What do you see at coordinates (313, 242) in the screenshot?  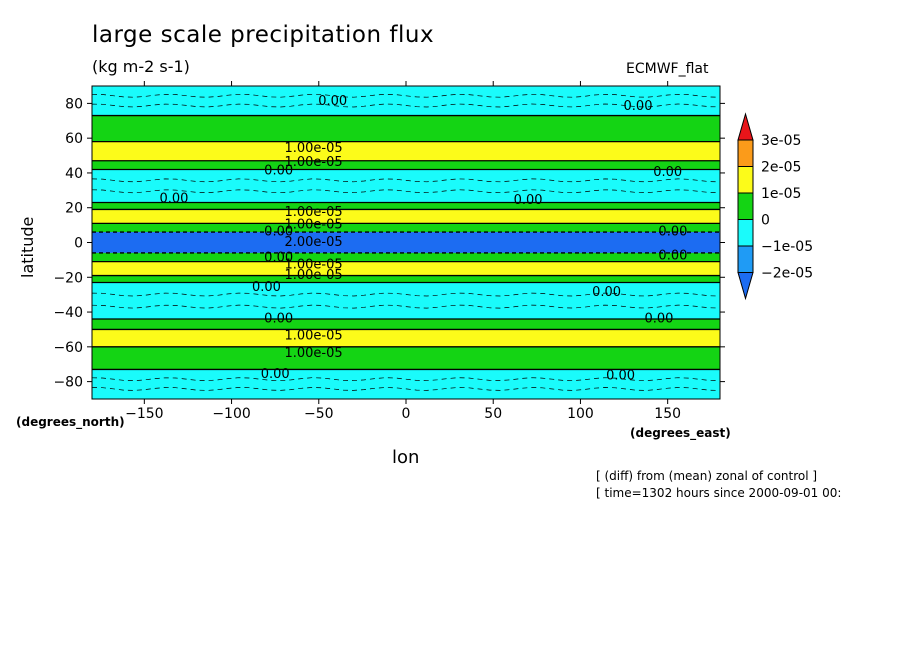 I see `contour-label: 2.00e-05` at bounding box center [313, 242].